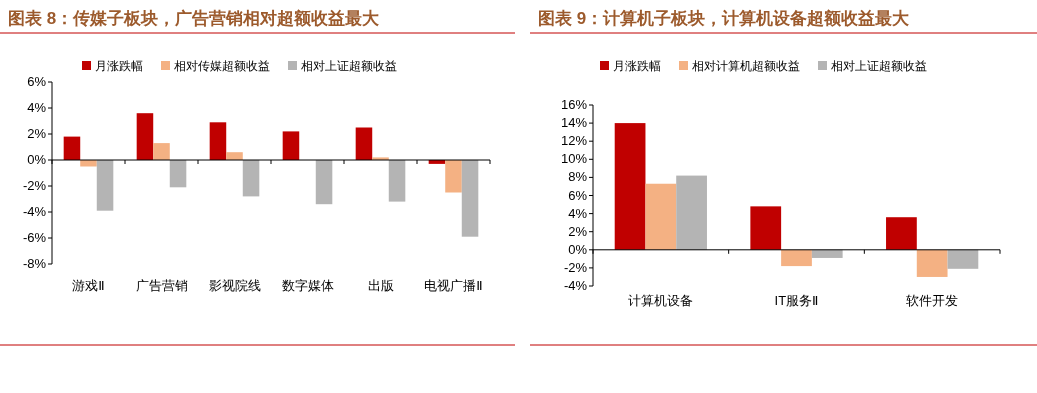  I want to click on y-tick-label: 14%, so click(574, 123).